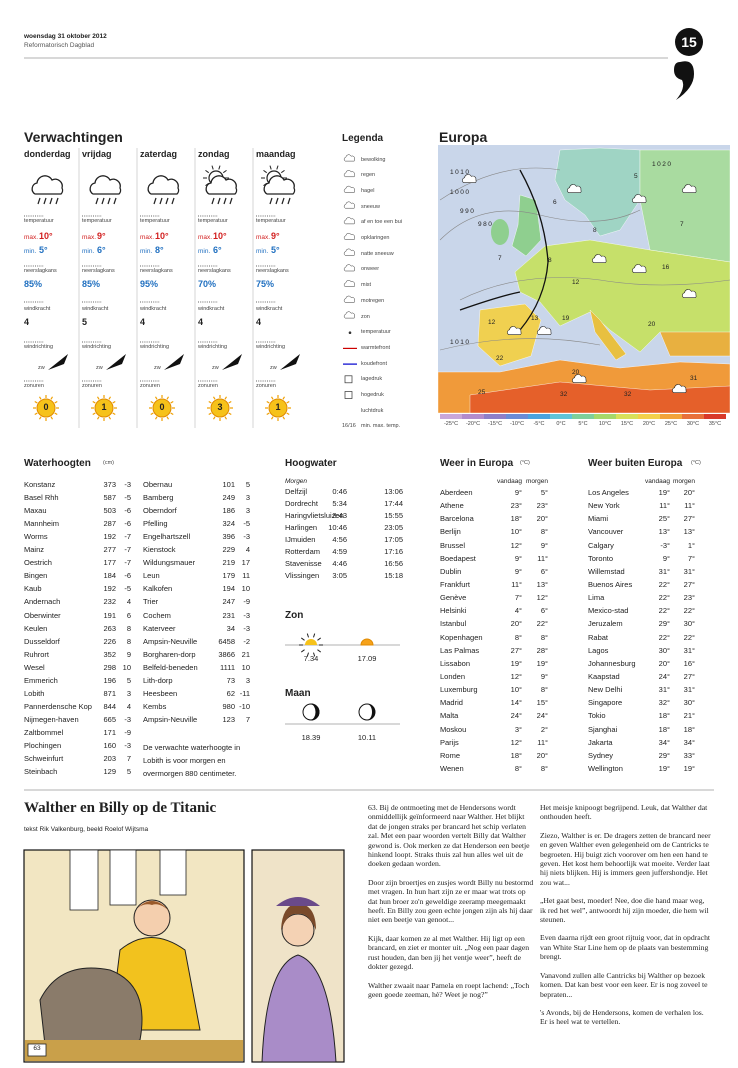  What do you see at coordinates (450, 532) in the screenshot?
I see `city: Berlijn` at bounding box center [450, 532].